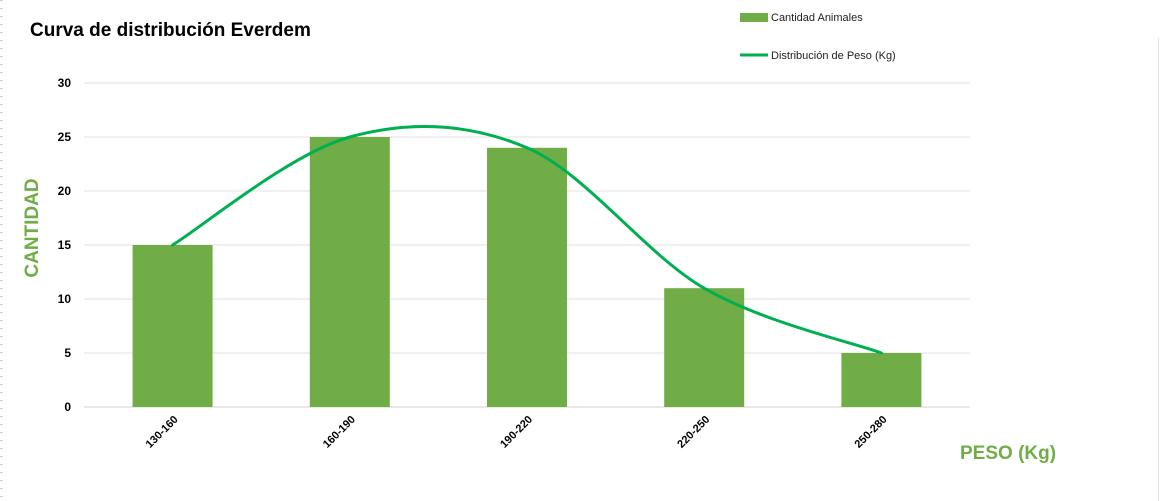  I want to click on x-tick-label: 190-220, so click(516, 432).